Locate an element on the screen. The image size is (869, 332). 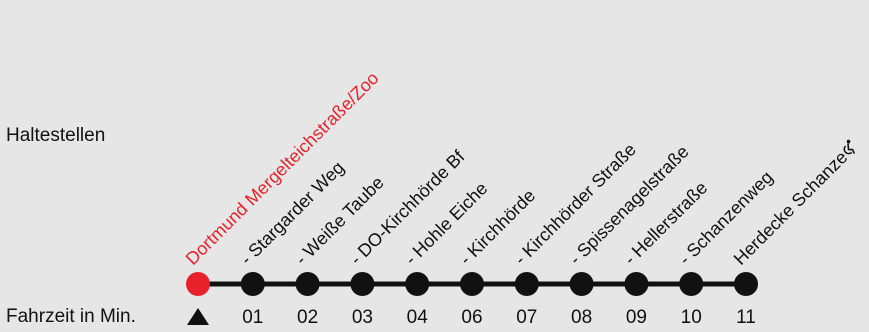
stop-name: Dortmund Mergelteichstraße/Zoo is located at coordinates (282, 168).